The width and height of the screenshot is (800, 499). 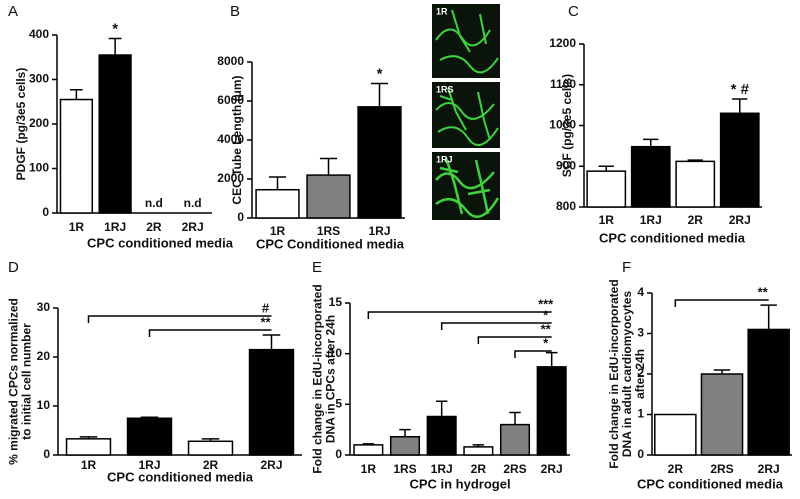 What do you see at coordinates (39, 123) in the screenshot?
I see `y-tick-label: 200` at bounding box center [39, 123].